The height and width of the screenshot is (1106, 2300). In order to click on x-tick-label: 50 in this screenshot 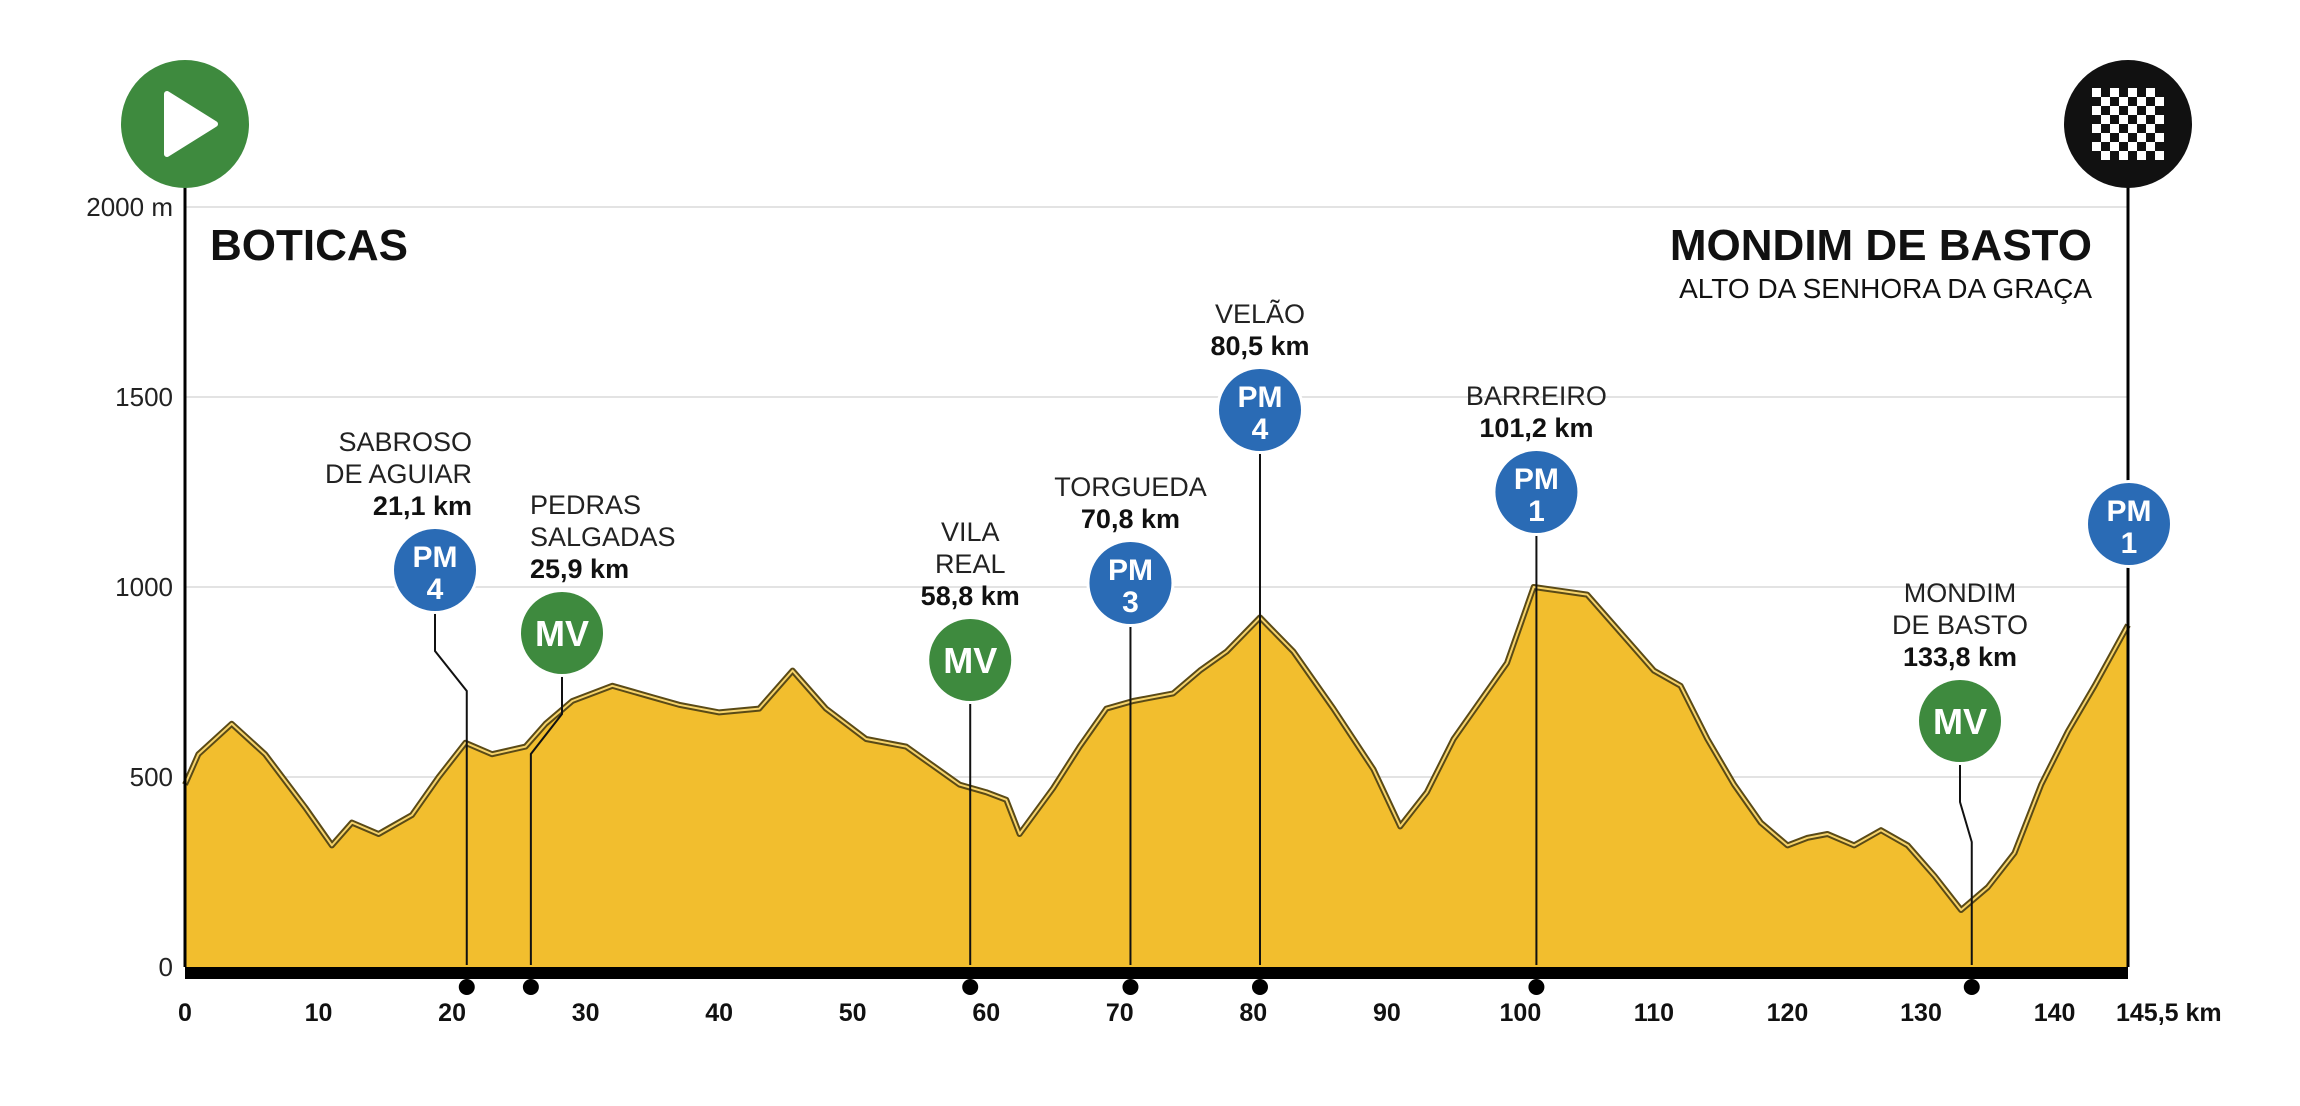, I will do `click(853, 1013)`.